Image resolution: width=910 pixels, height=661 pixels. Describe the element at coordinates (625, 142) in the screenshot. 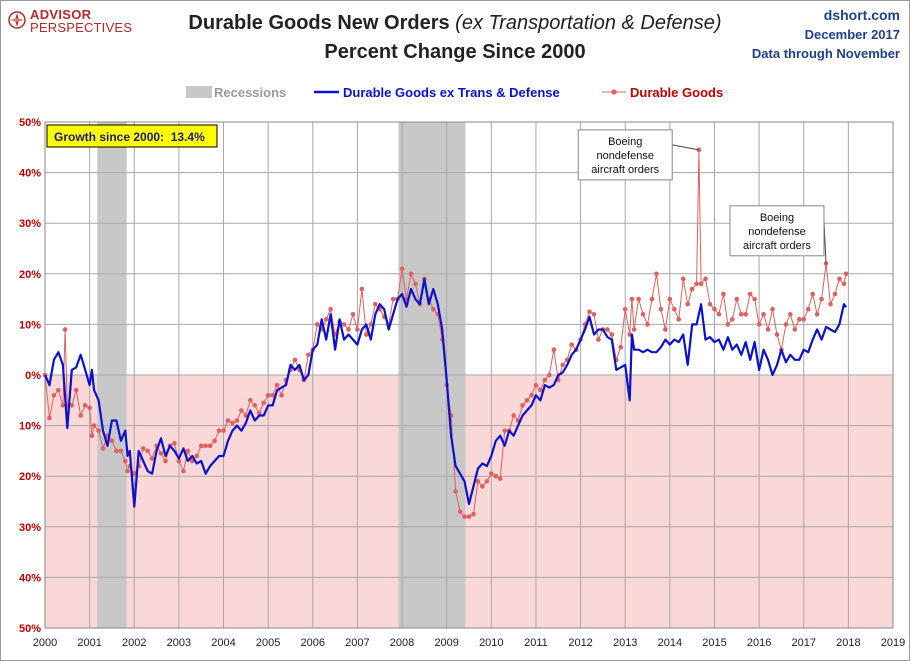

I see `annotation-text: Boeing` at that location.